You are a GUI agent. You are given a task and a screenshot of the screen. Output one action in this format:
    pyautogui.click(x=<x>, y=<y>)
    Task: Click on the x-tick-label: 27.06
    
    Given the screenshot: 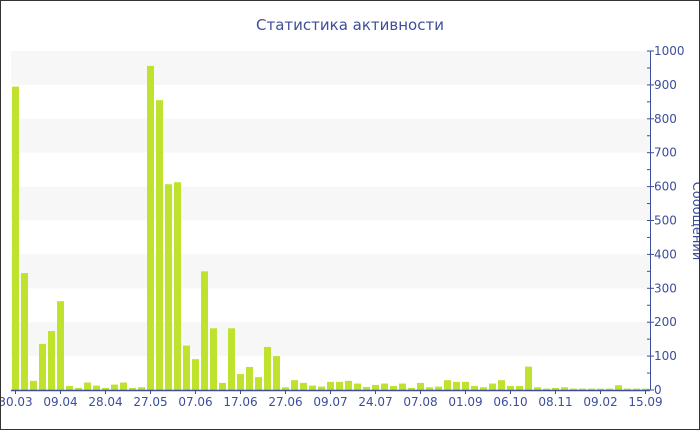 What is the action you would take?
    pyautogui.click(x=285, y=402)
    